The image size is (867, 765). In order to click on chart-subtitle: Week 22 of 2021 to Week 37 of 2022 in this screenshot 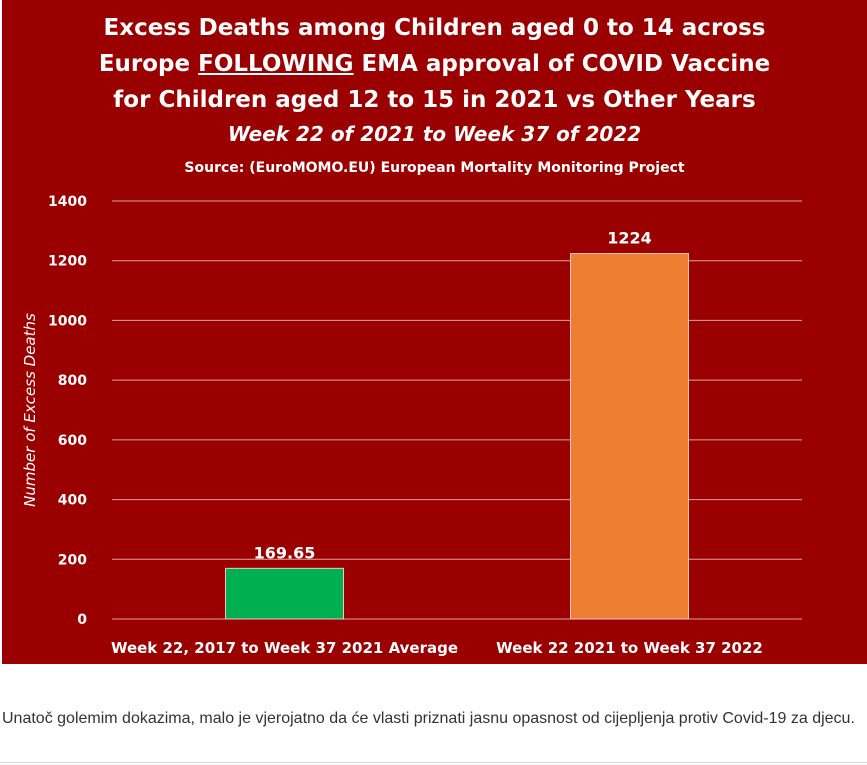, I will do `click(434, 134)`.